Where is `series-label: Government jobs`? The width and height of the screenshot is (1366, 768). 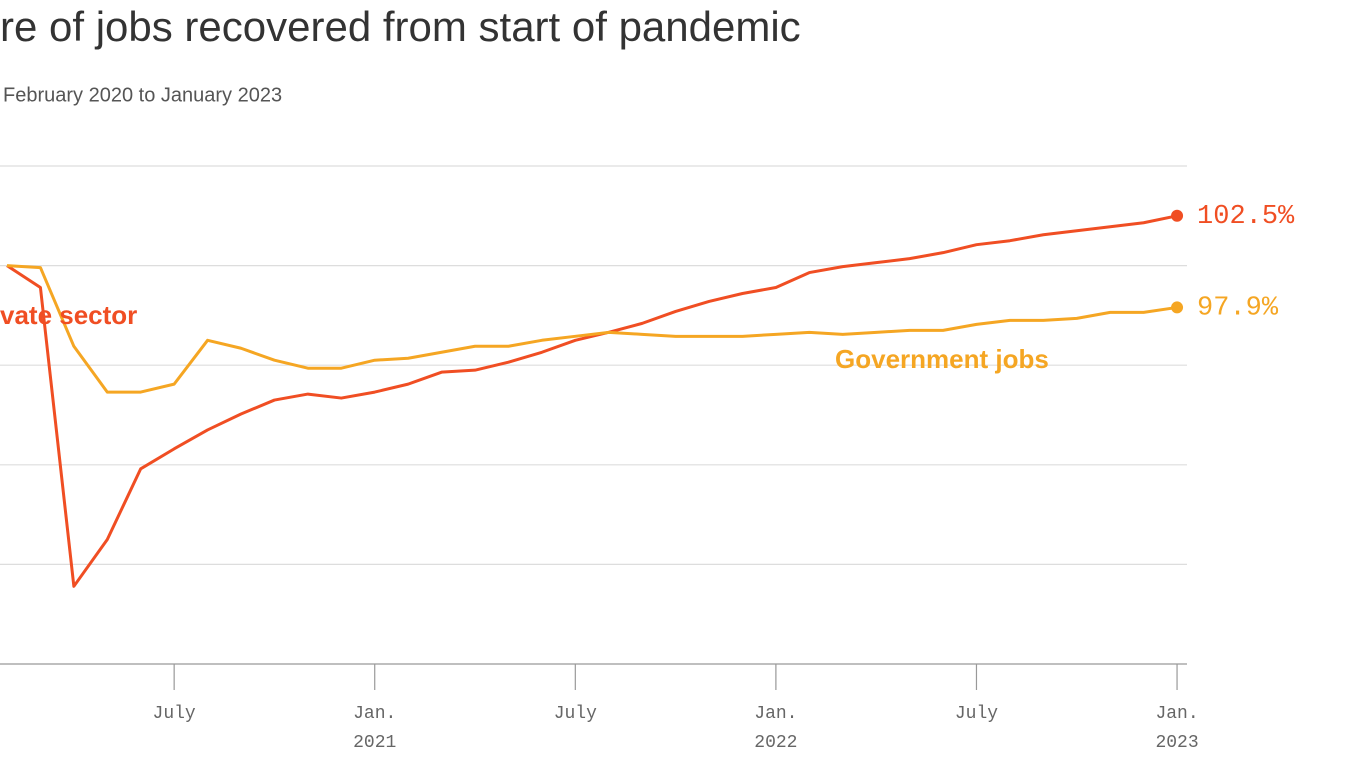
series-label: Government jobs is located at coordinates (942, 359).